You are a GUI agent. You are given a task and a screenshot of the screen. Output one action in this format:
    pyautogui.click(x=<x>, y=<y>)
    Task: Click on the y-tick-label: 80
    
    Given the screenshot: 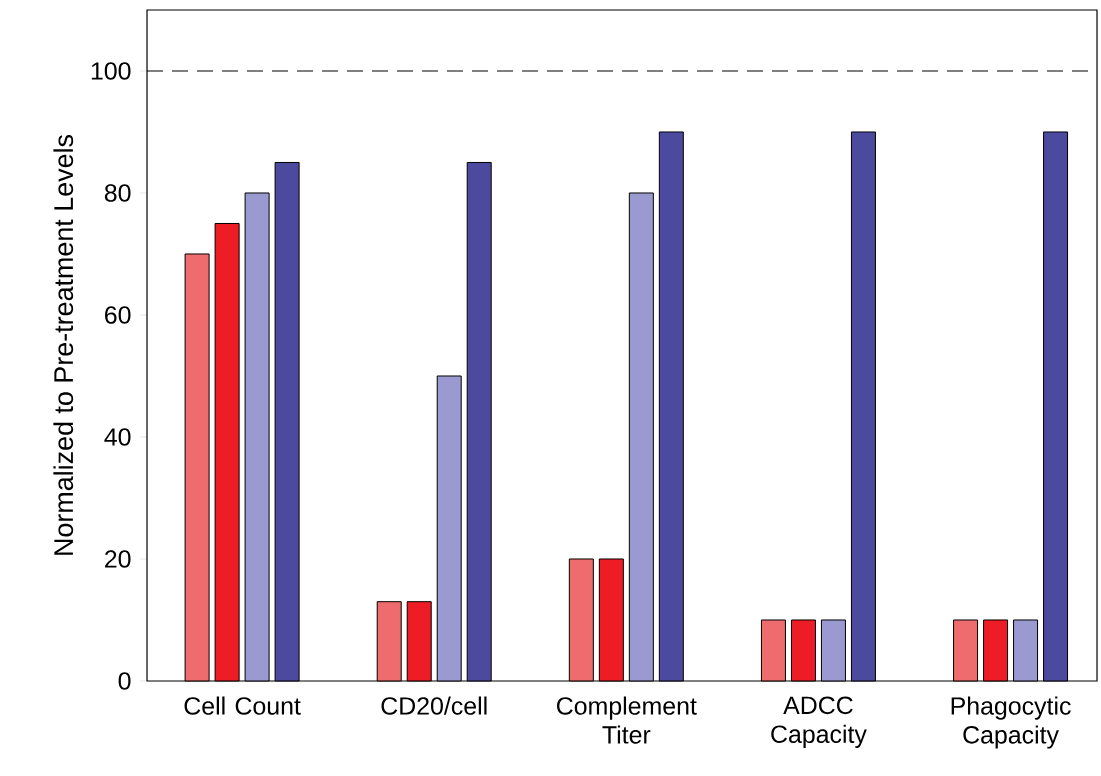 What is the action you would take?
    pyautogui.click(x=117, y=193)
    